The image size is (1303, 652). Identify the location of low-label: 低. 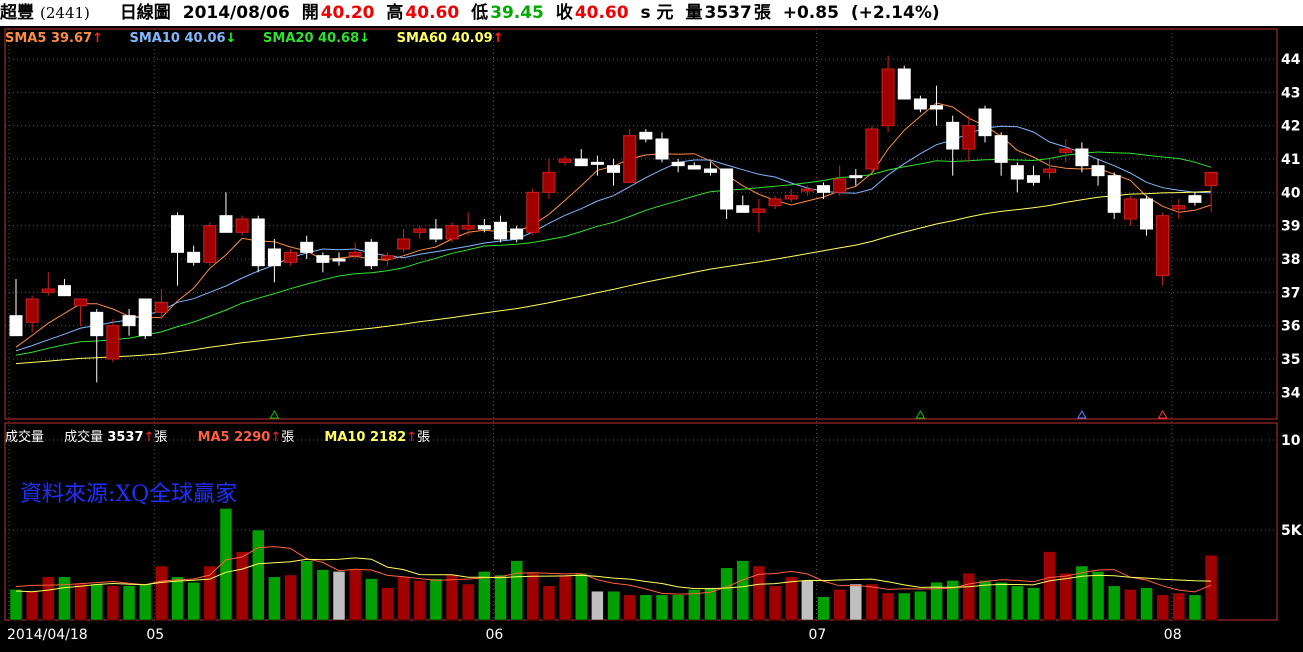
(480, 13).